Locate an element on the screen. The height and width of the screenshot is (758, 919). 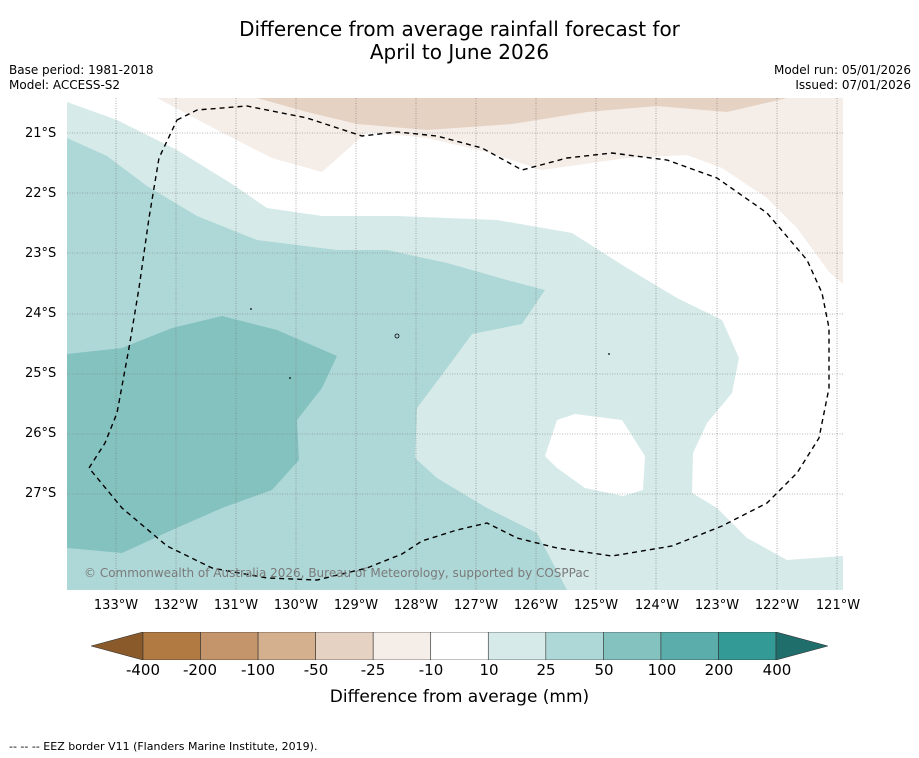
cb-label-25: 25 is located at coordinates (546, 670).